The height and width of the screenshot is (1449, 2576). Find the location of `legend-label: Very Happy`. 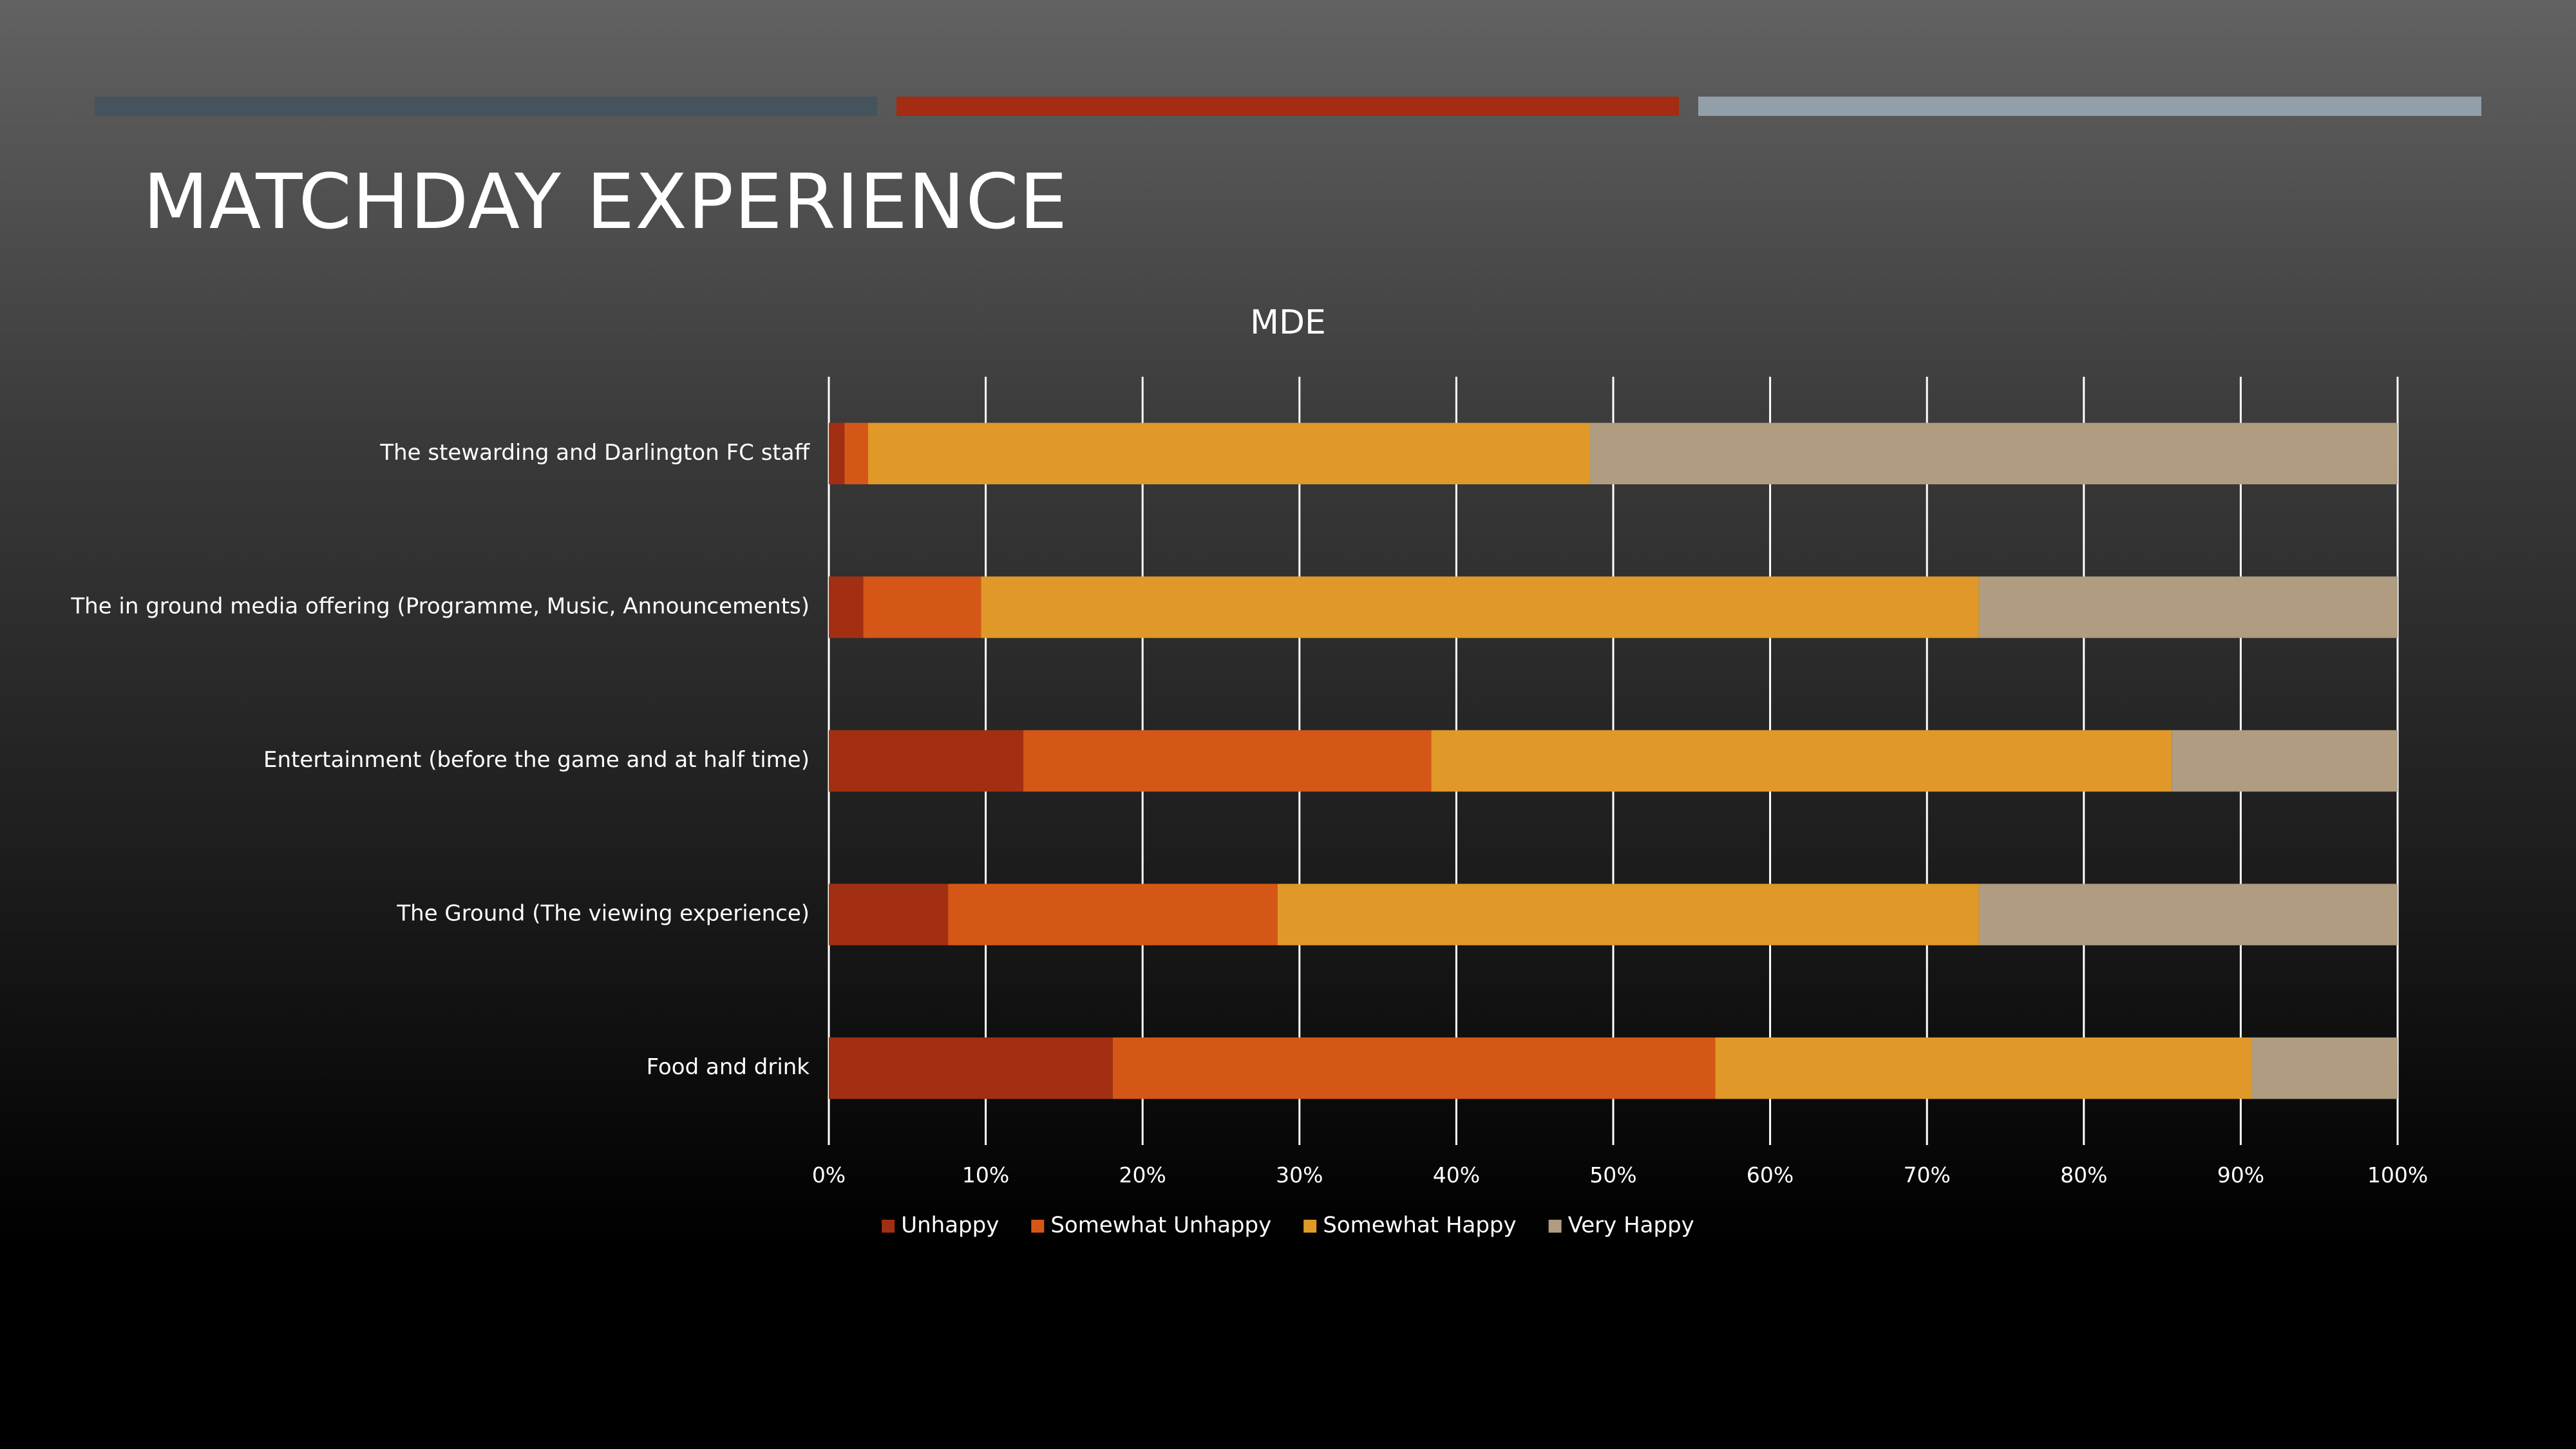

legend-label: Very Happy is located at coordinates (1631, 1225).